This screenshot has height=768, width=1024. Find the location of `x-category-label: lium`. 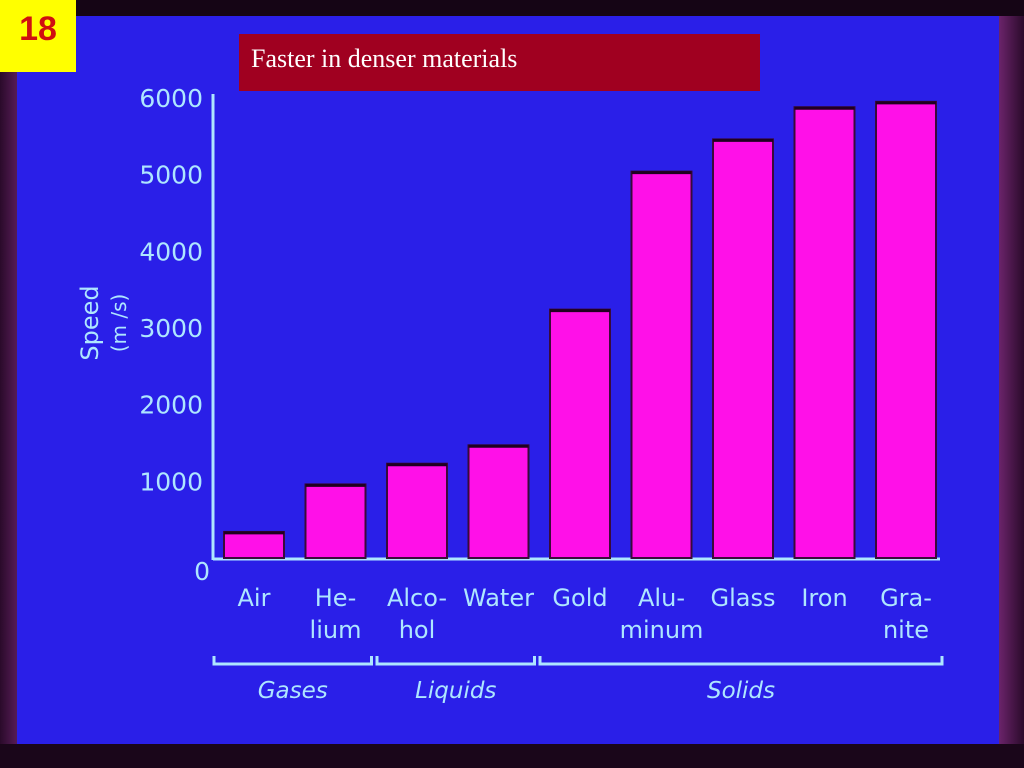

x-category-label: lium is located at coordinates (336, 630).